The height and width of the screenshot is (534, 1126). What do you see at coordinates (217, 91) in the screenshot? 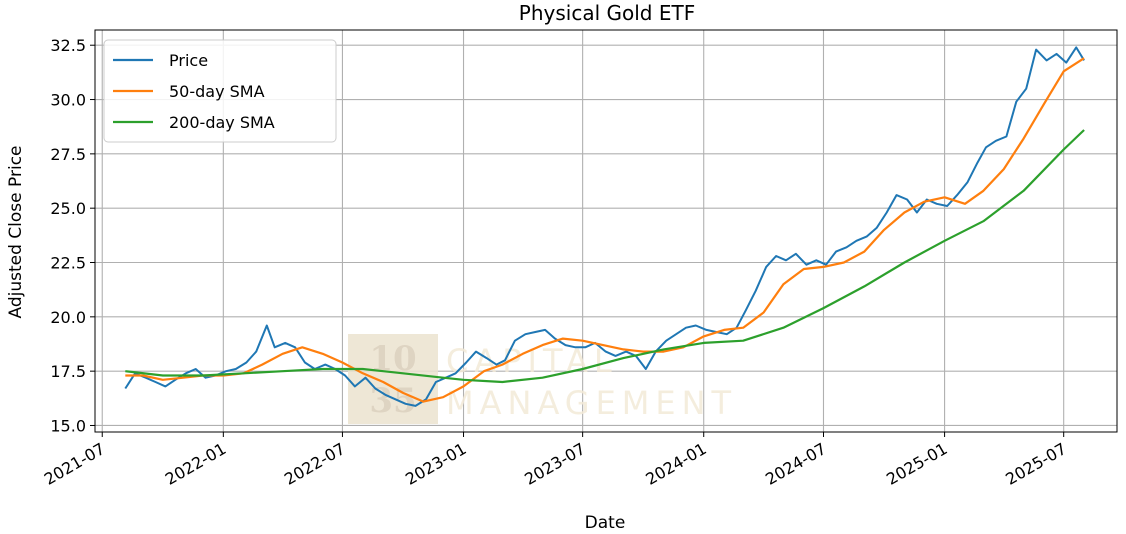
I see `legend-label-sma50: 50-day SMA` at bounding box center [217, 91].